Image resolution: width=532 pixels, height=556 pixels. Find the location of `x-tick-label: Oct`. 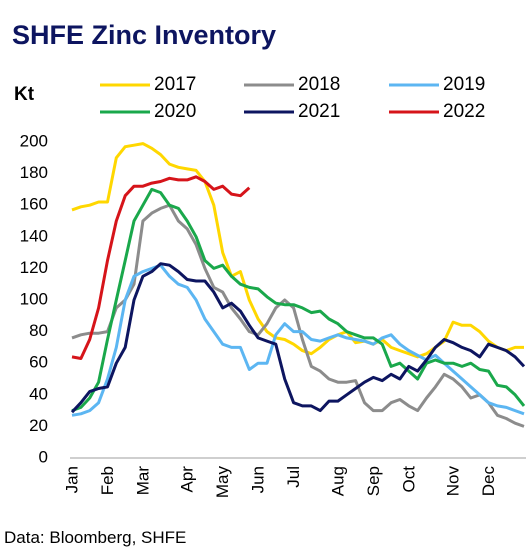

x-tick-label: Oct is located at coordinates (408, 479).